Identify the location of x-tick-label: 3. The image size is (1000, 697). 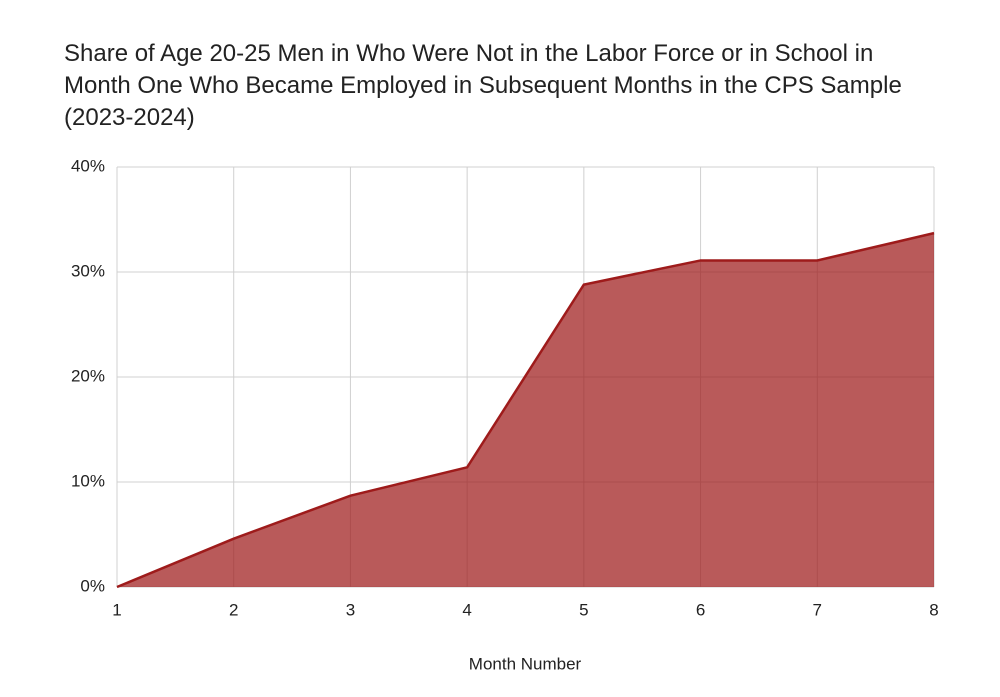
(350, 609).